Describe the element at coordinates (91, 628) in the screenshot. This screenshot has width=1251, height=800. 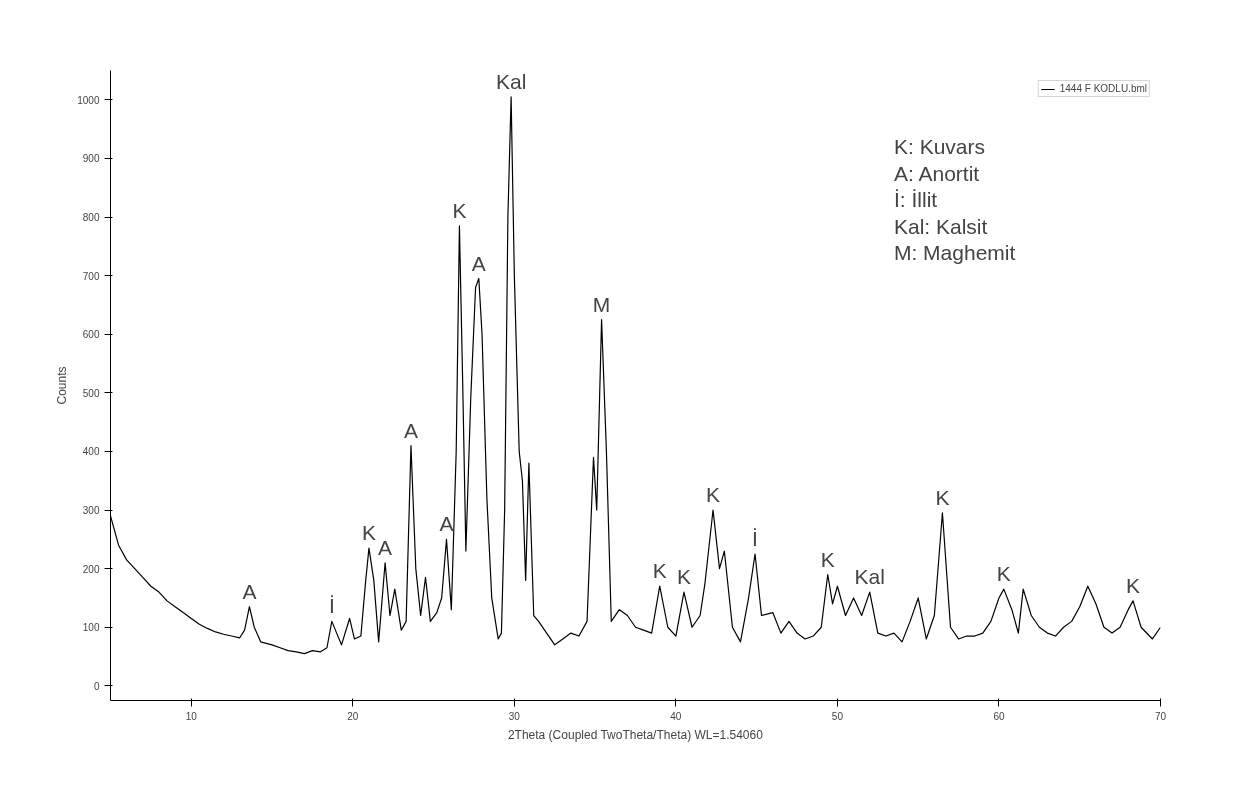
I see `y-tick-label: 100` at that location.